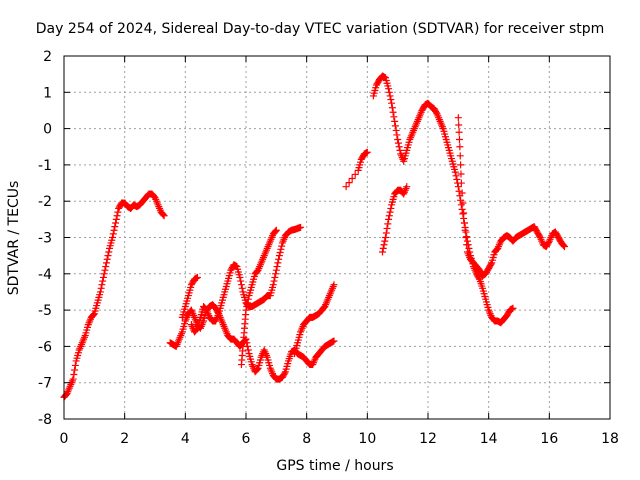 This screenshot has height=480, width=640. Describe the element at coordinates (258, 297) in the screenshot. I see `series-seg5` at that location.